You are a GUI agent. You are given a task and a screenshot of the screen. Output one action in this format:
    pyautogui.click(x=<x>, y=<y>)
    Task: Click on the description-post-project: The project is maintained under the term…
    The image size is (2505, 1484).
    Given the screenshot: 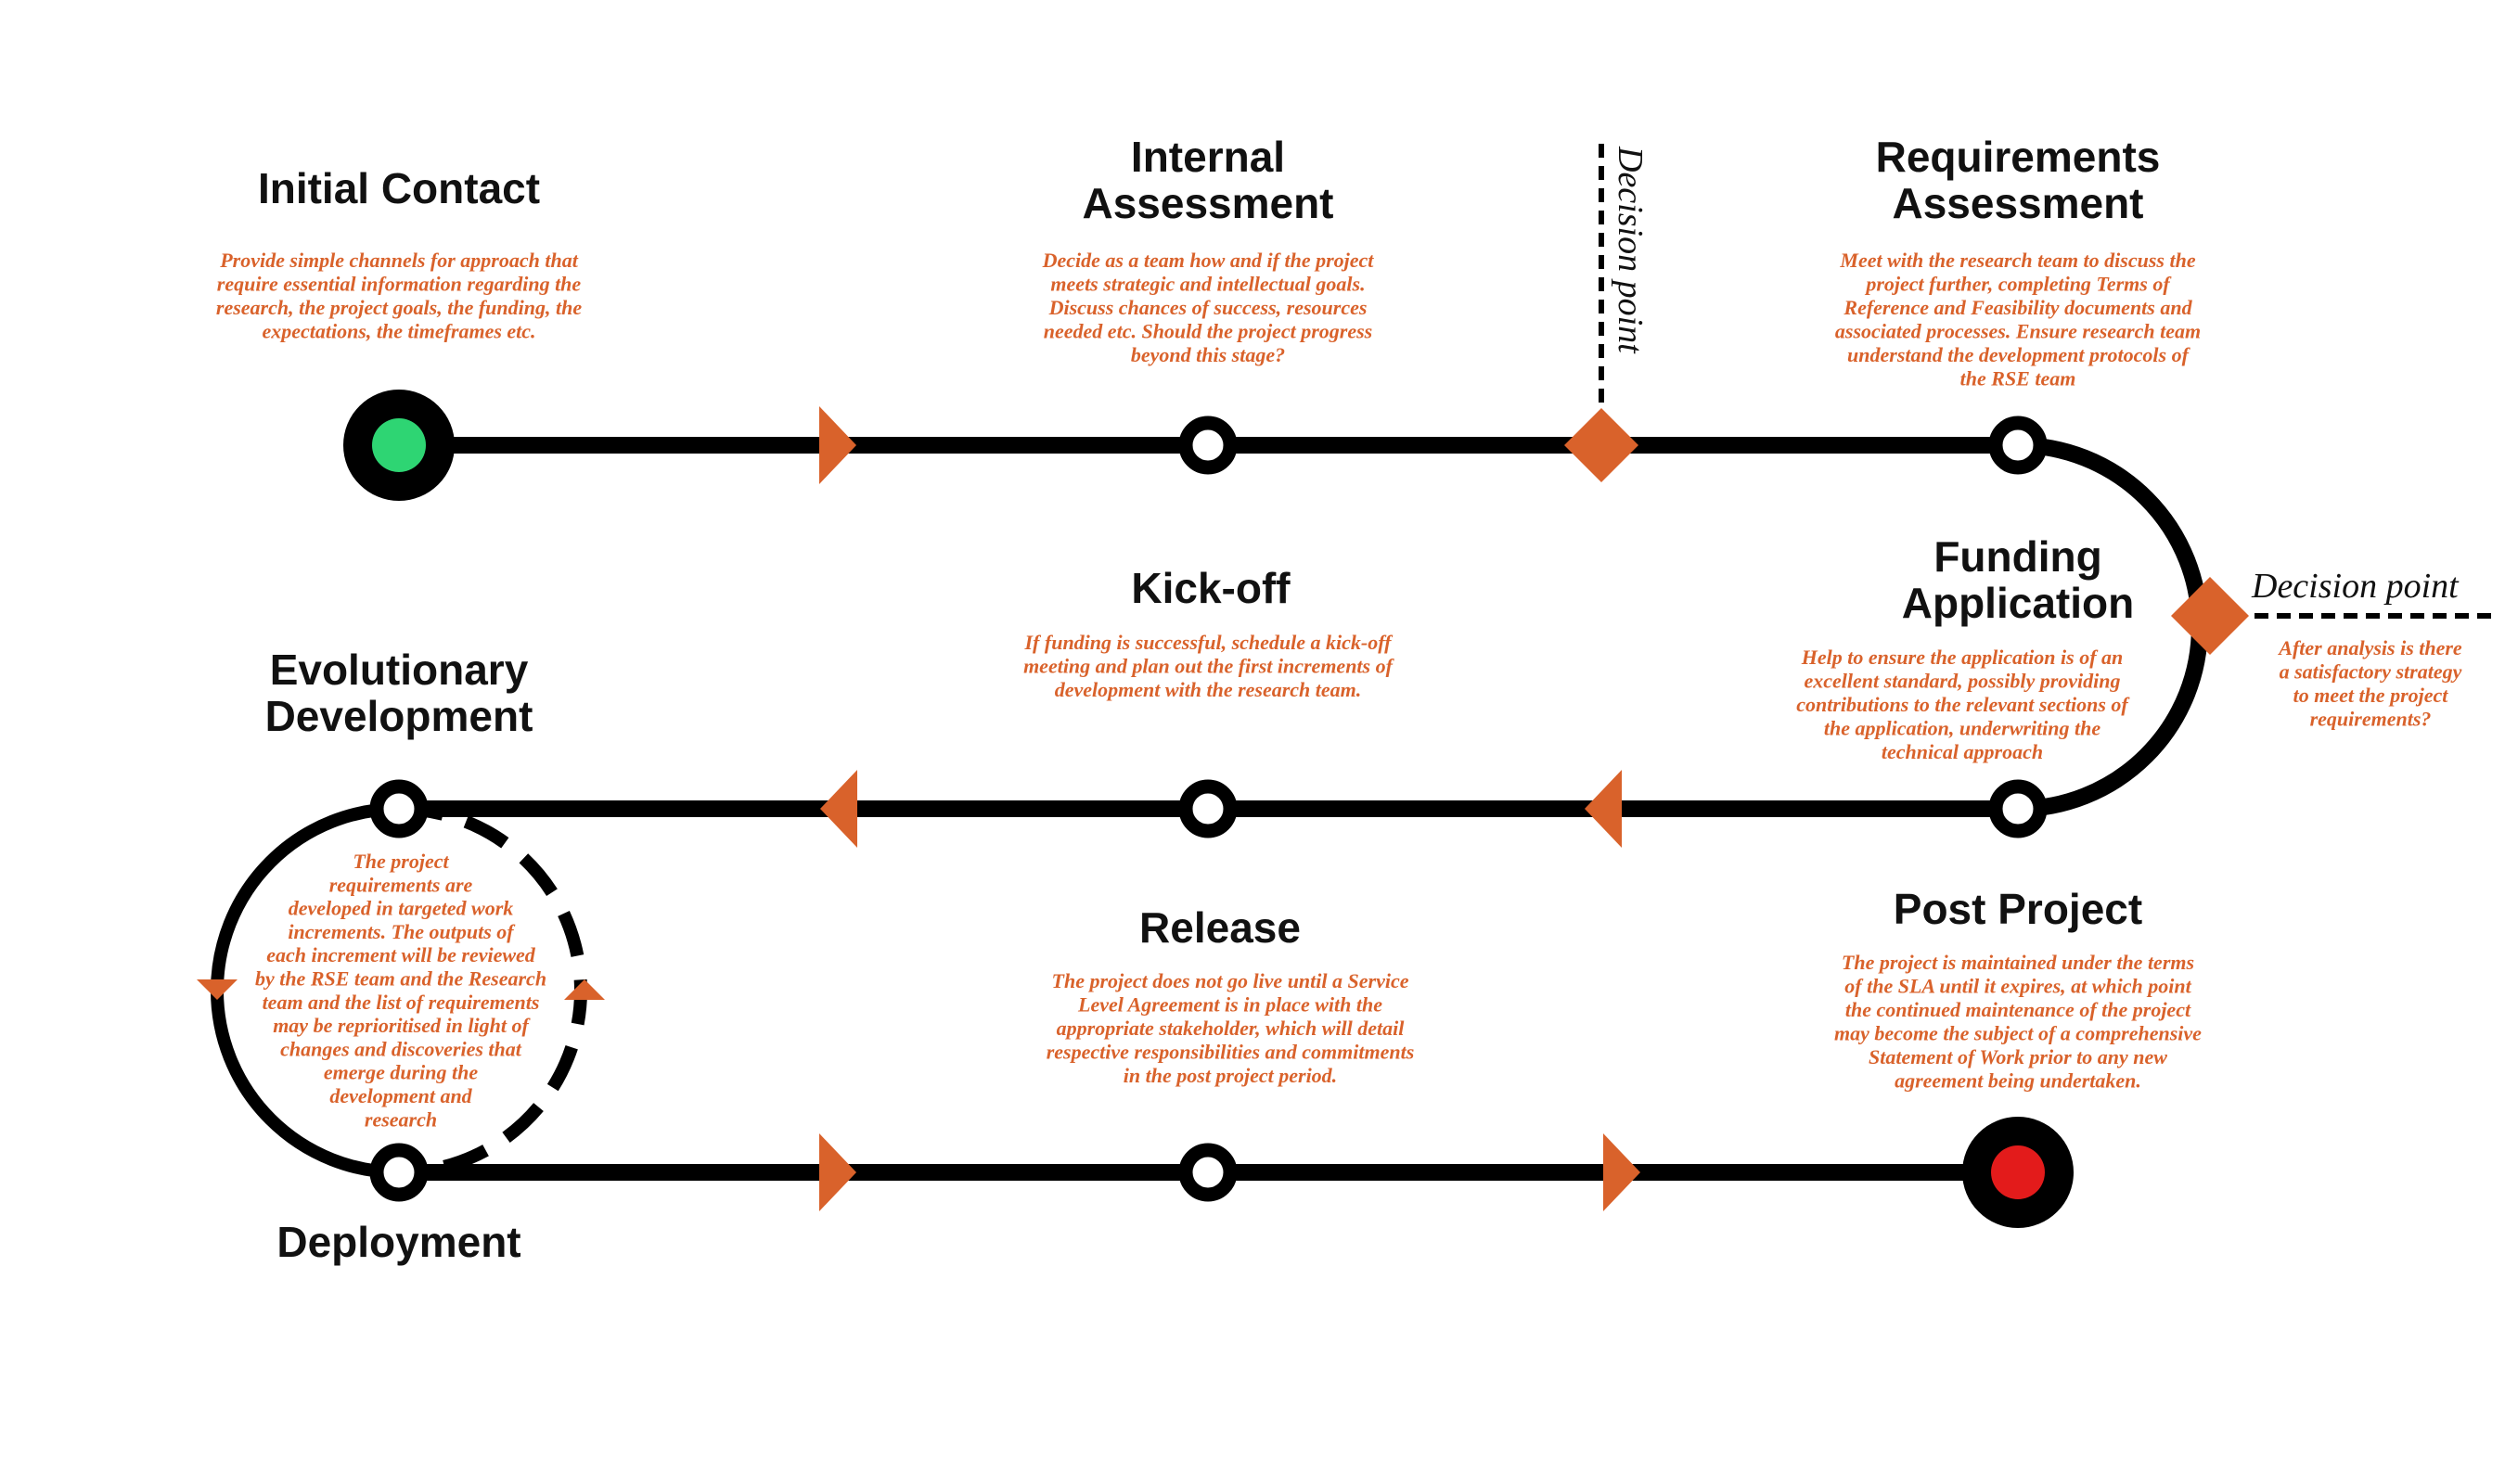 What is the action you would take?
    pyautogui.click(x=2018, y=1022)
    